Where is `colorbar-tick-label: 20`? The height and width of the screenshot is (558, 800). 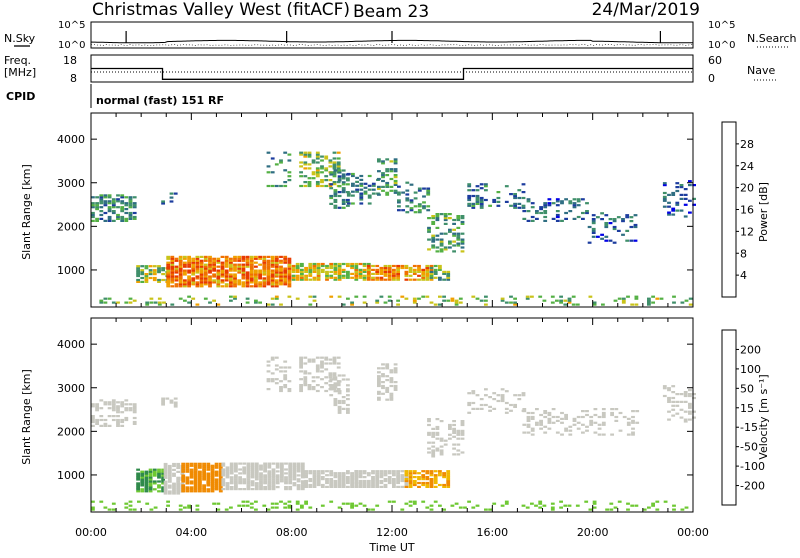 colorbar-tick-label: 20 is located at coordinates (747, 188).